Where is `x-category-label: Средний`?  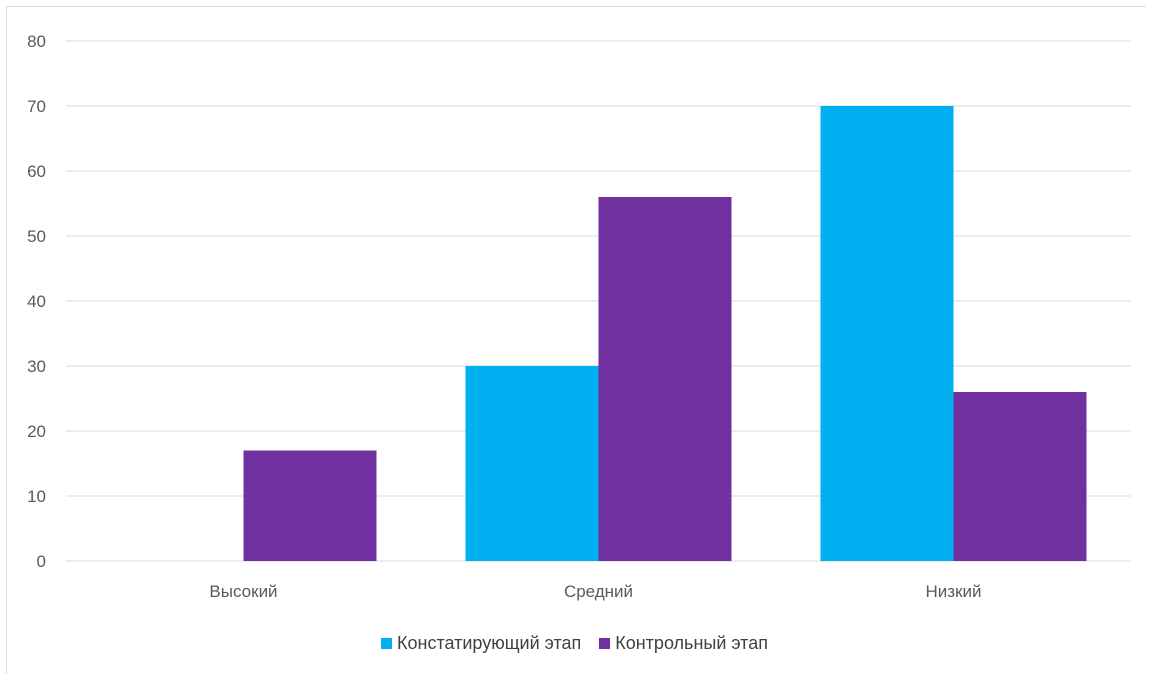 x-category-label: Средний is located at coordinates (598, 591).